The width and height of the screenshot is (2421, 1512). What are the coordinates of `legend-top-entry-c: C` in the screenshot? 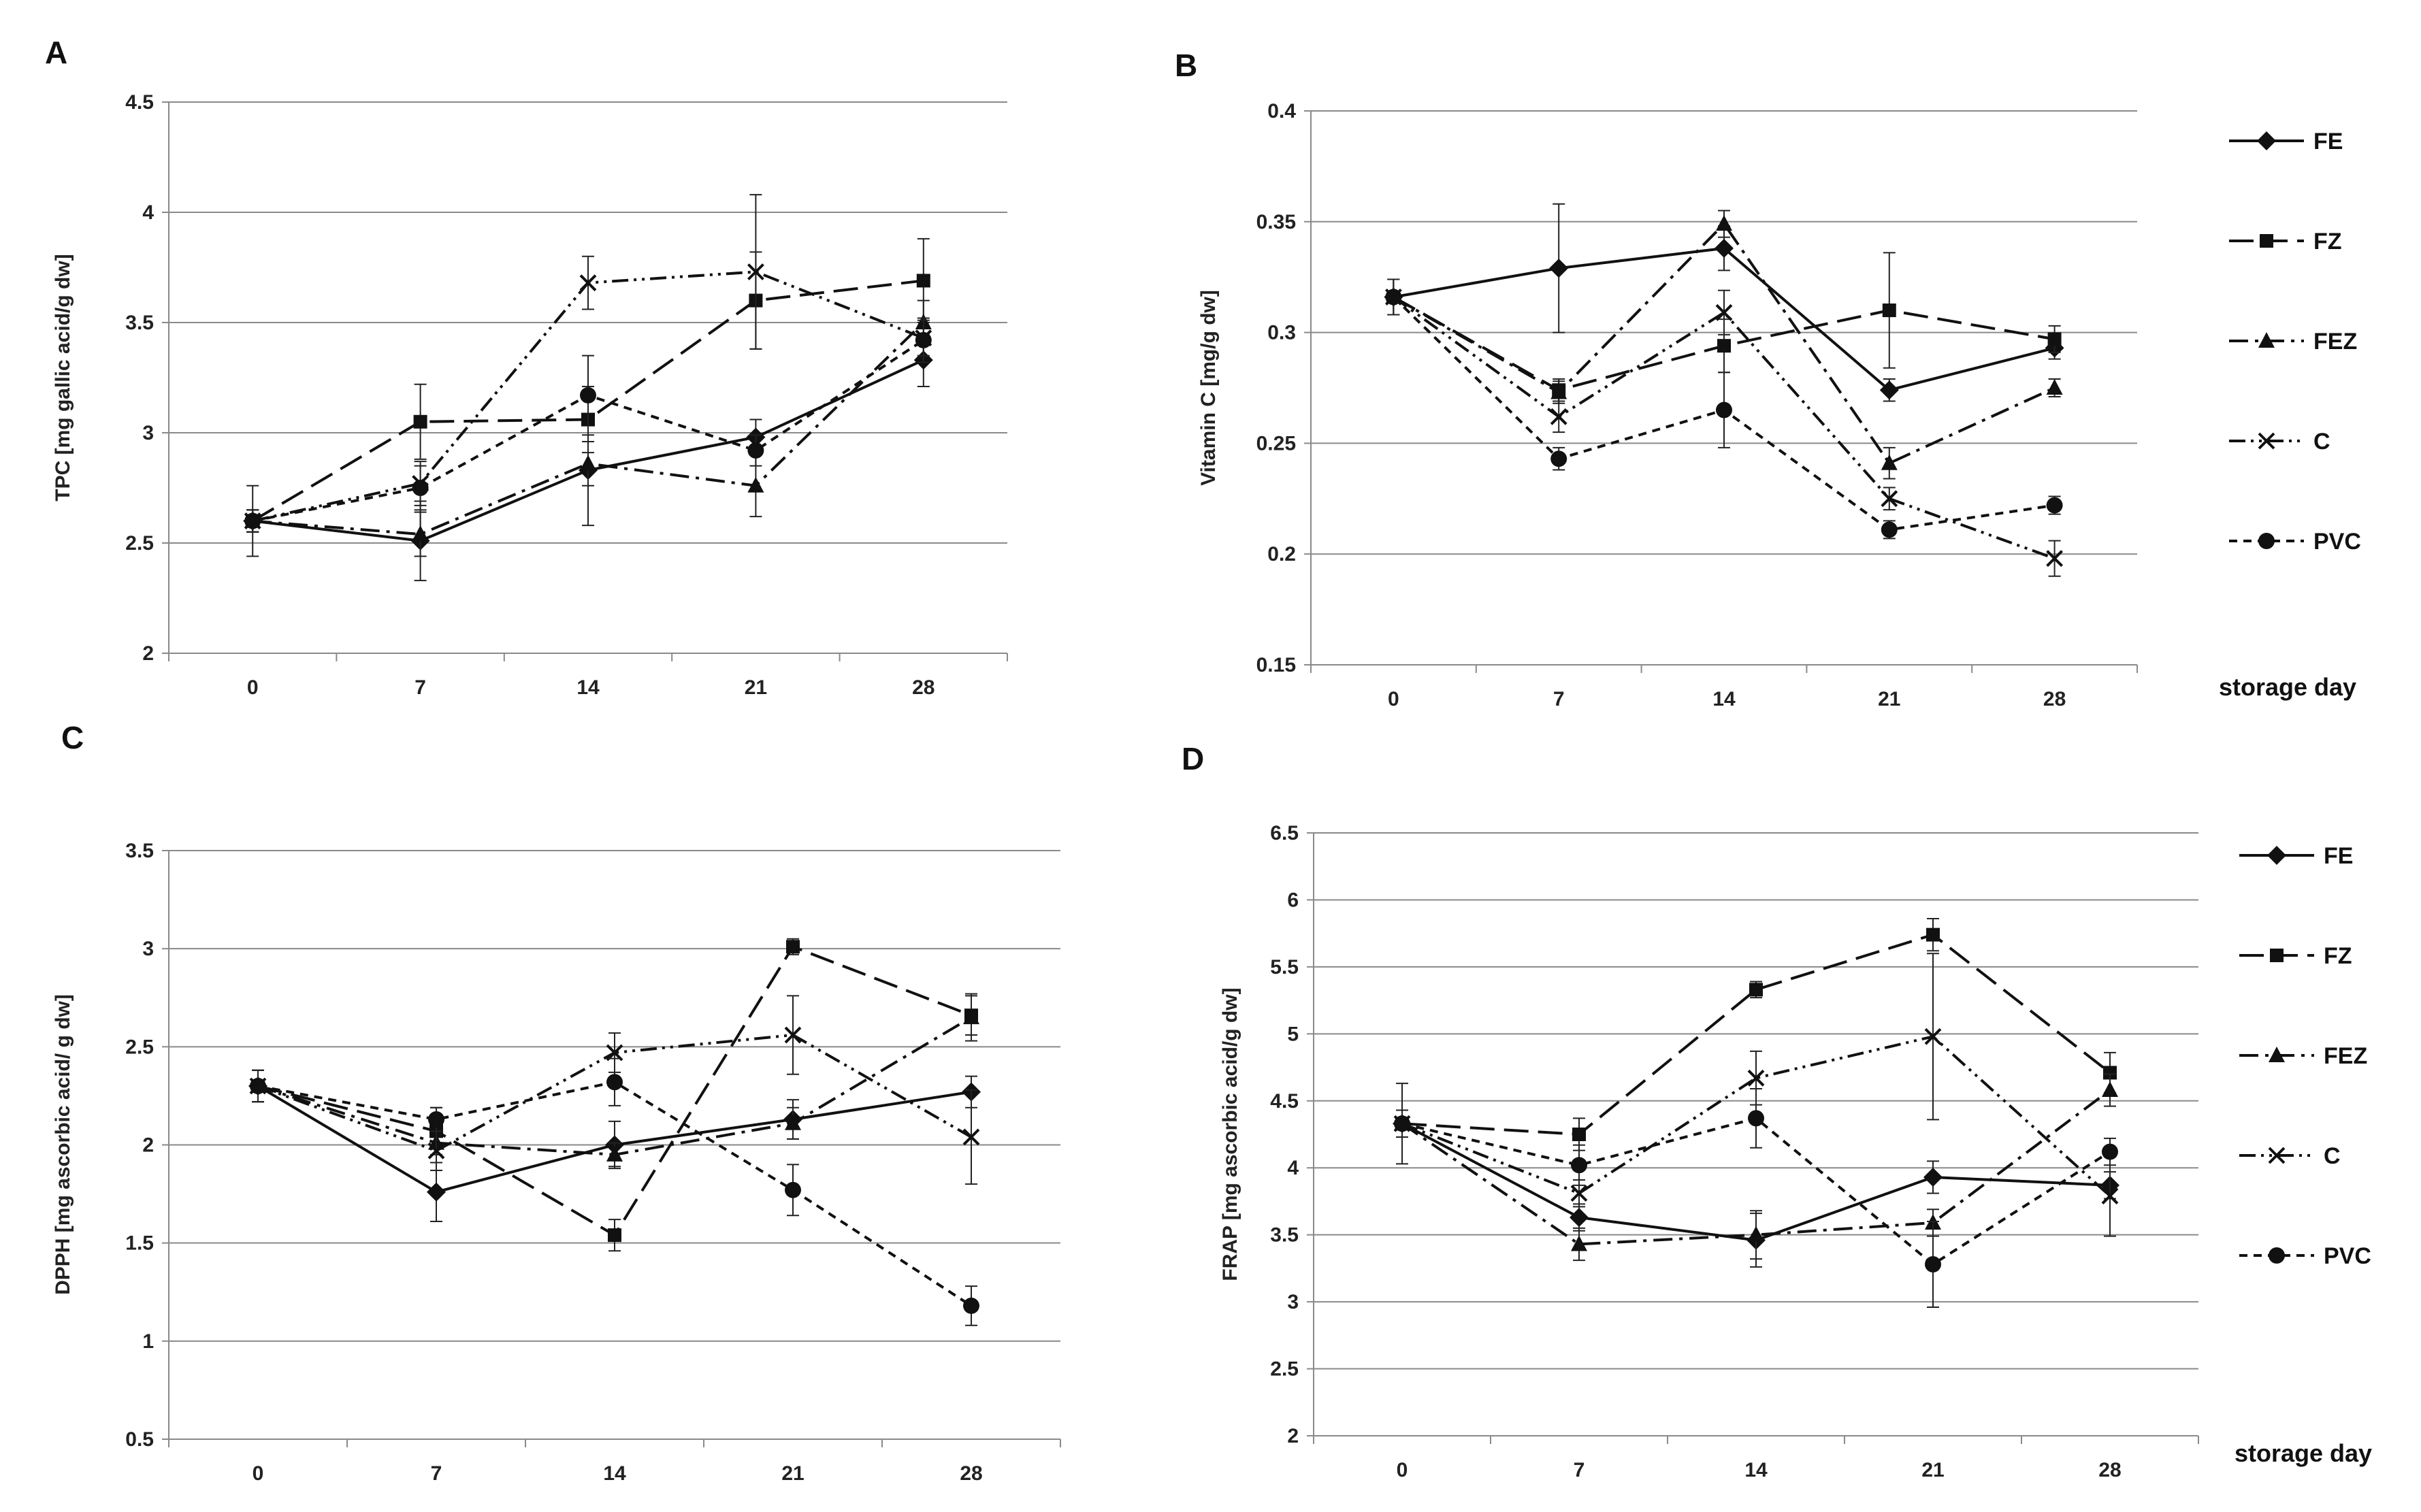 It's located at (2279, 442).